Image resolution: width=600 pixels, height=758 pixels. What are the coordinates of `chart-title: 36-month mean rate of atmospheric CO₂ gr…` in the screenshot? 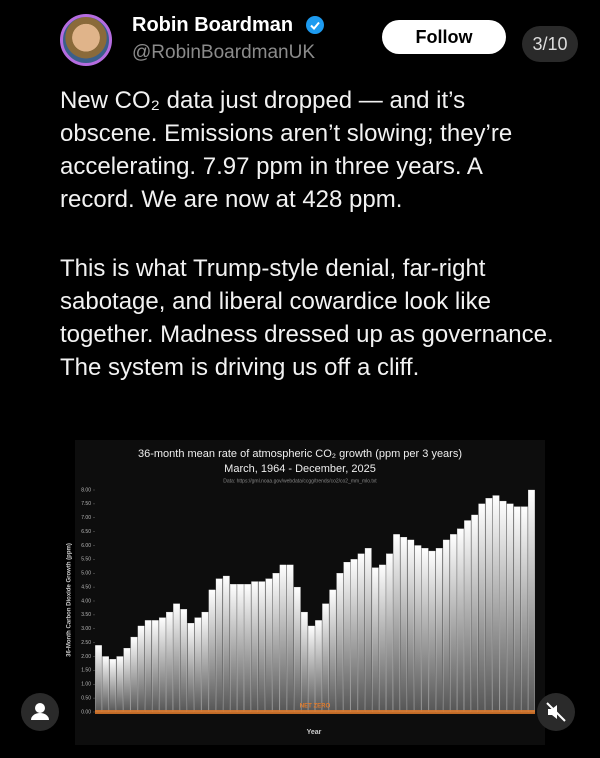 It's located at (300, 454).